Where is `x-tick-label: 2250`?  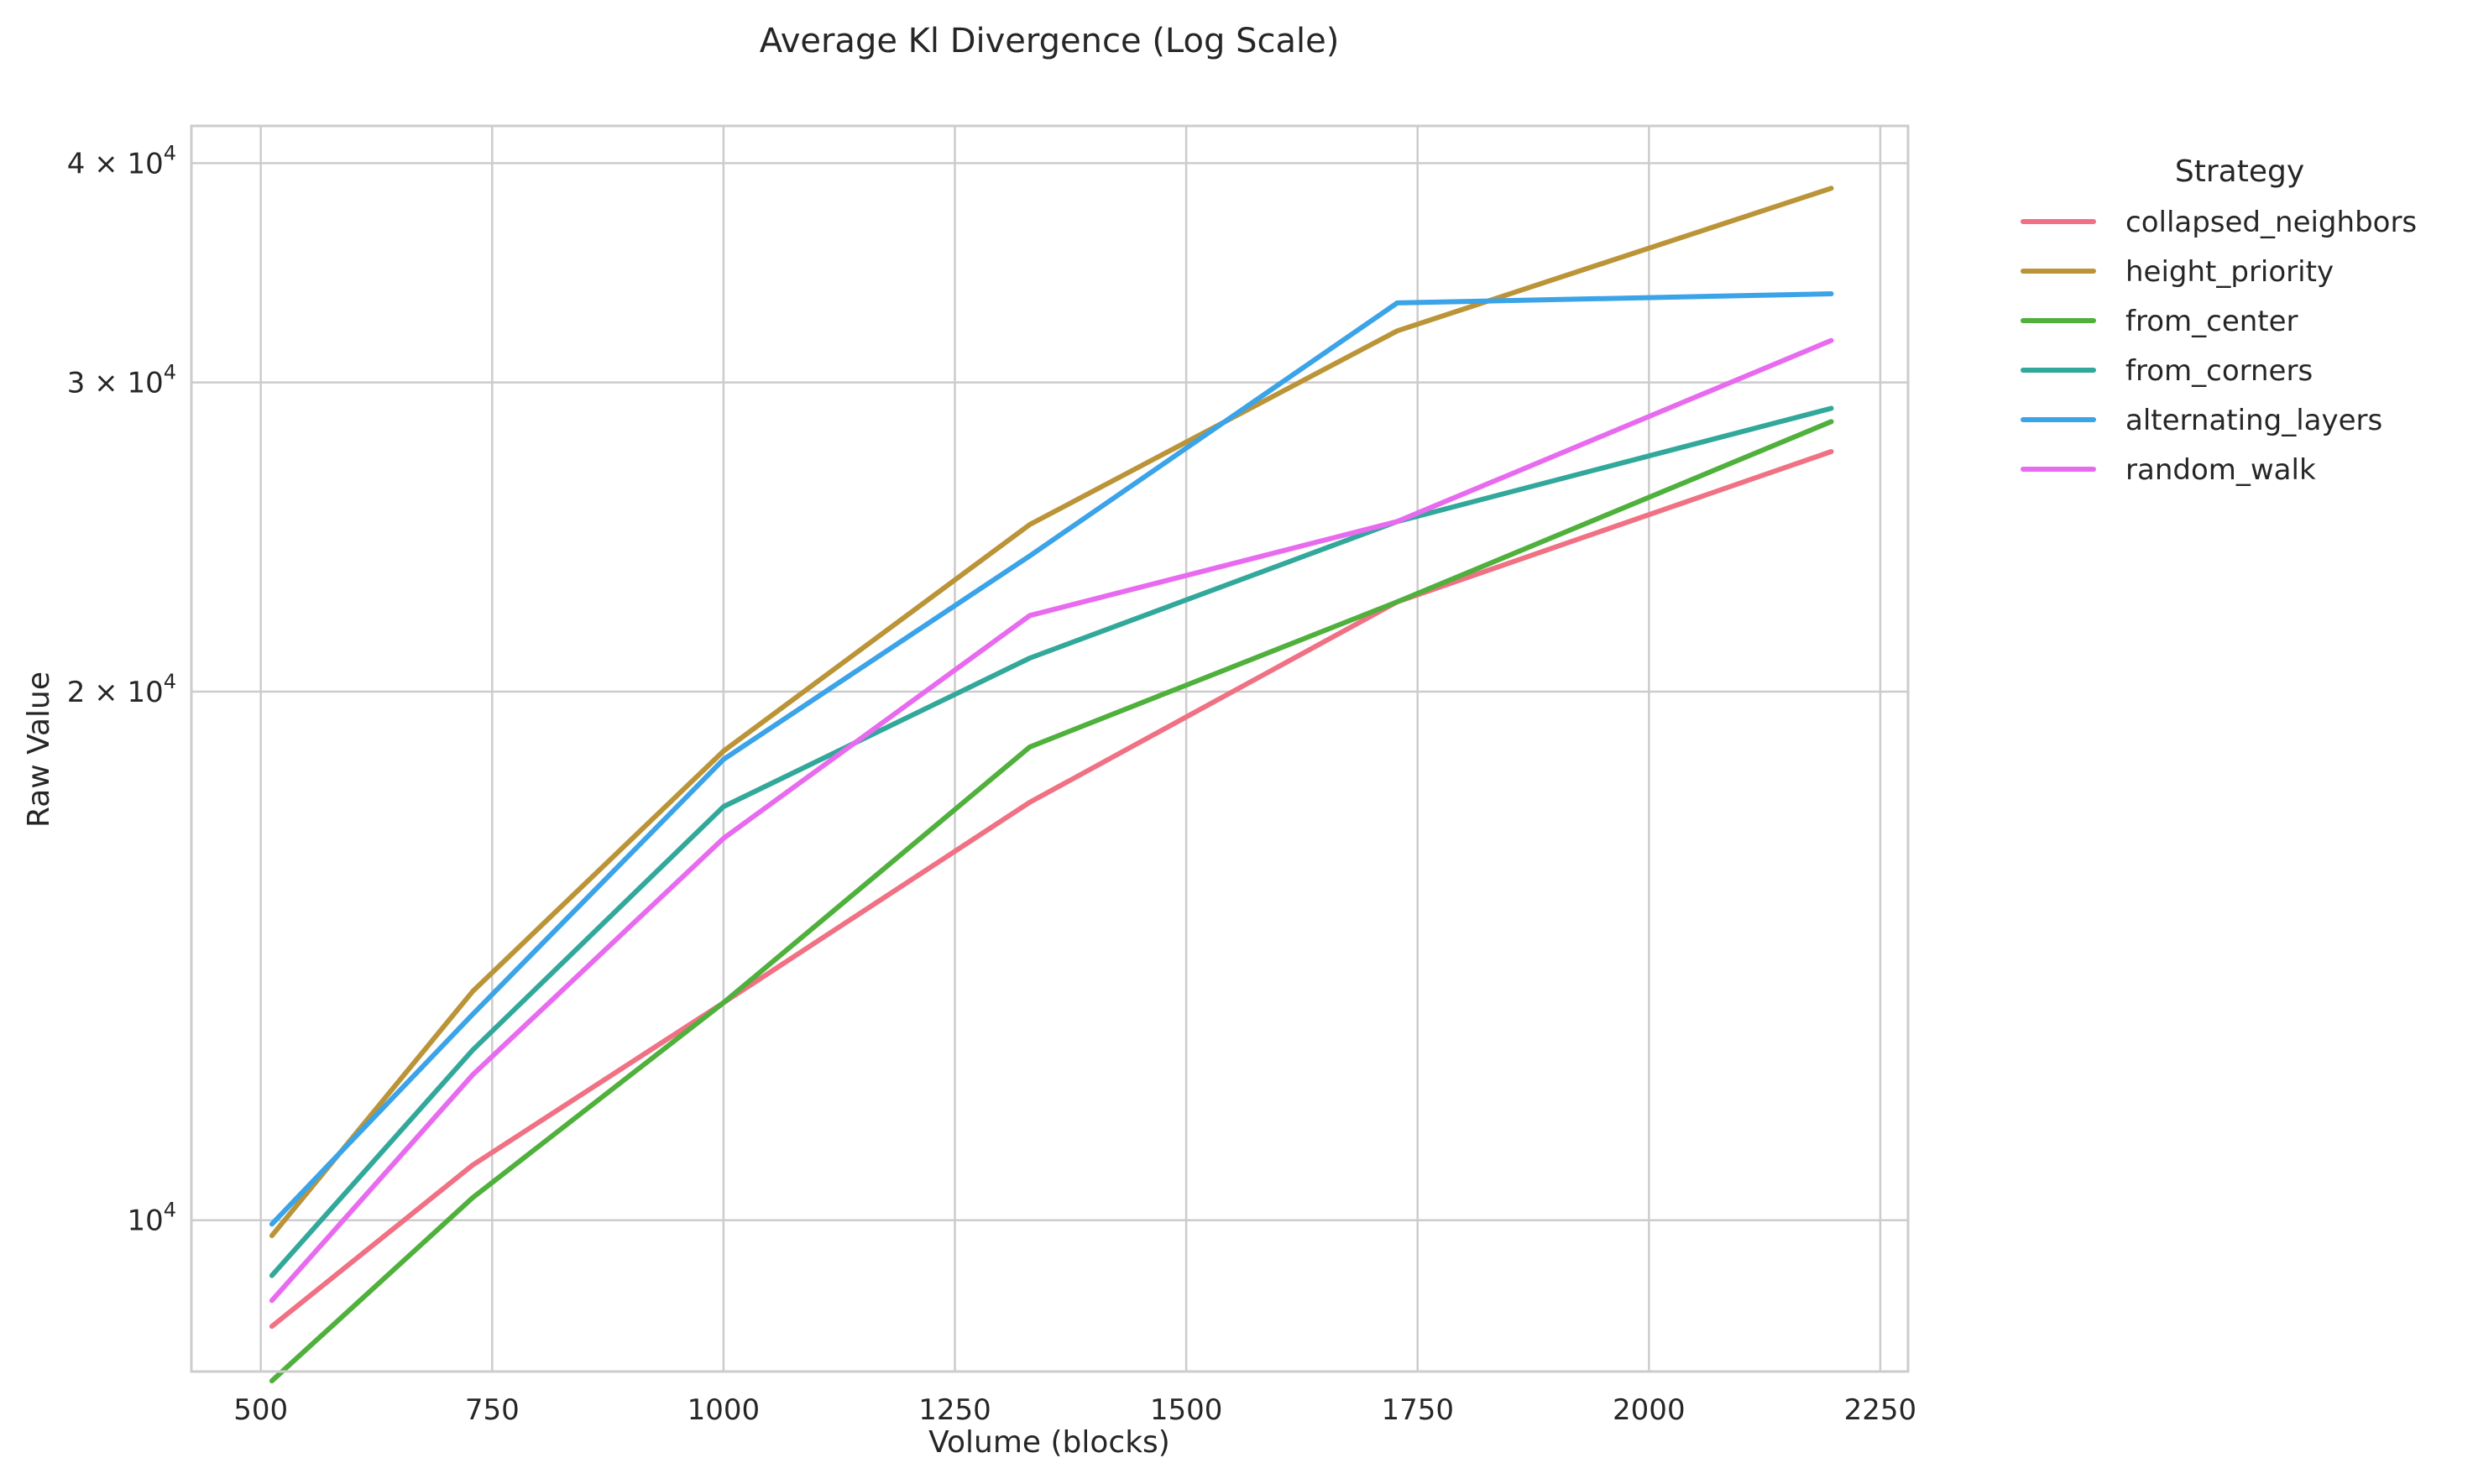 x-tick-label: 2250 is located at coordinates (1880, 1410).